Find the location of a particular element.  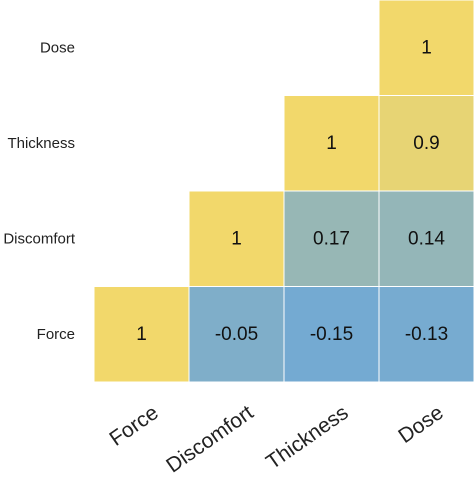

cell-value-label: -0.13 is located at coordinates (426, 334).